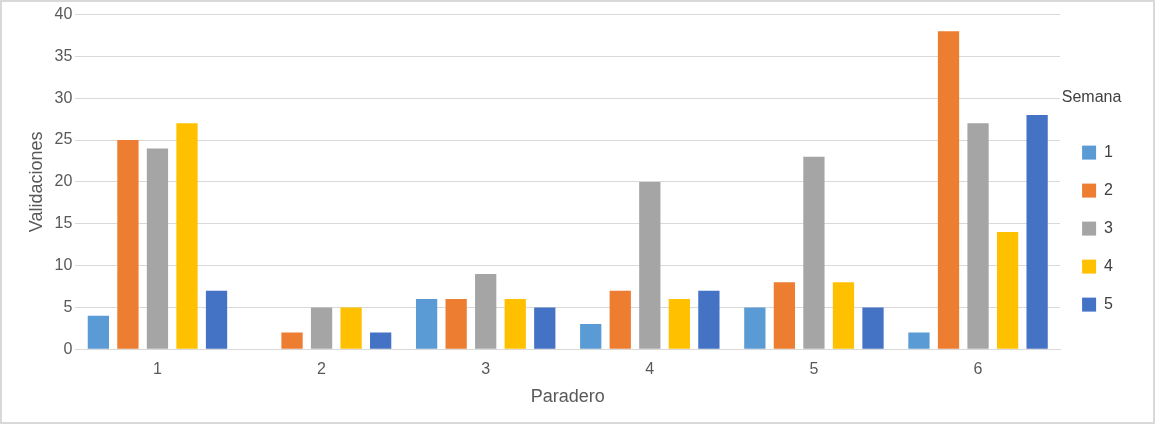  What do you see at coordinates (68, 306) in the screenshot?
I see `y-tick-label: 5` at bounding box center [68, 306].